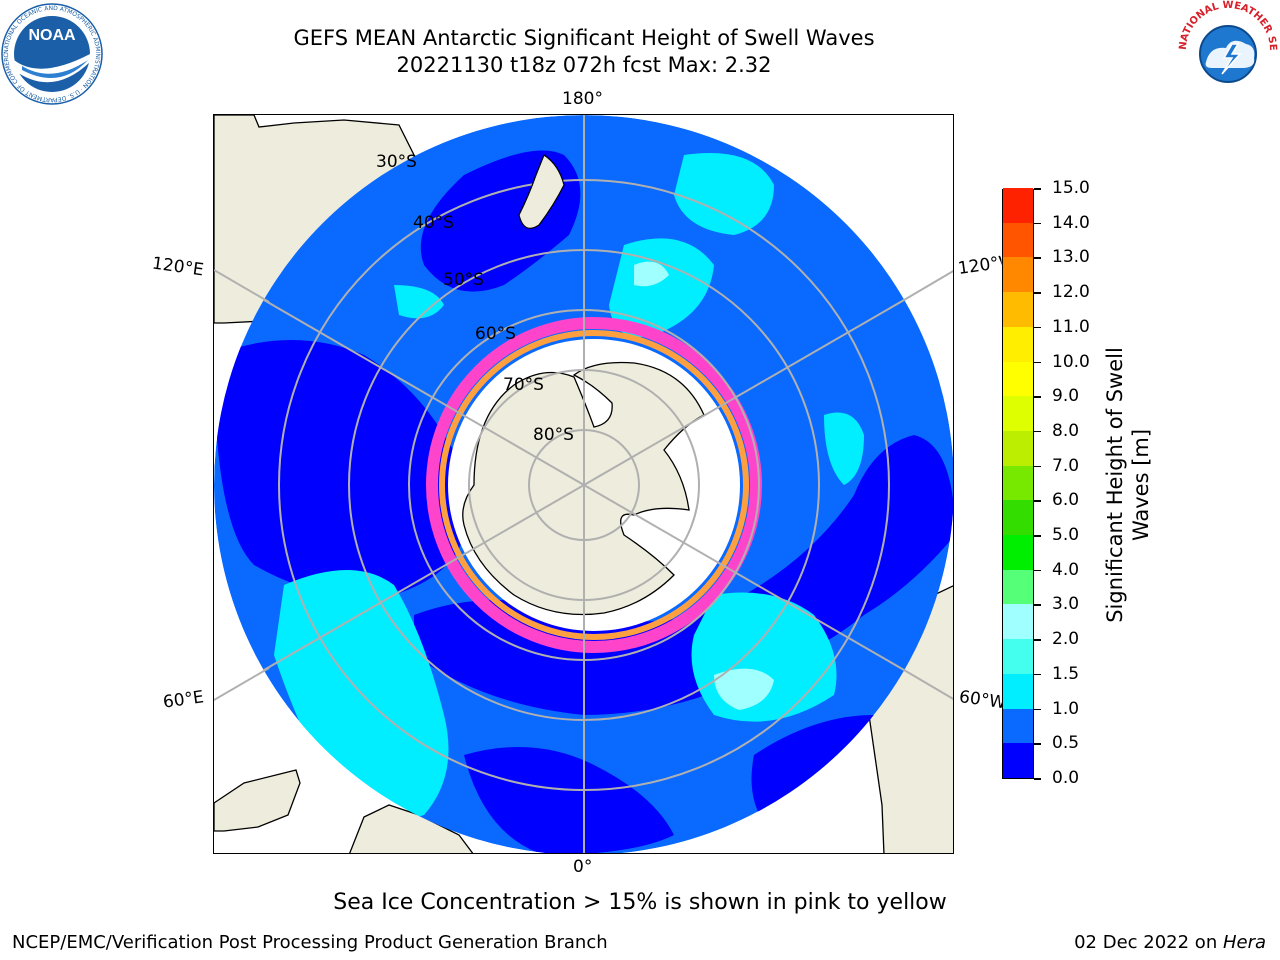 The width and height of the screenshot is (1280, 960). I want to click on lon-label-60w: 60°W, so click(981, 700).